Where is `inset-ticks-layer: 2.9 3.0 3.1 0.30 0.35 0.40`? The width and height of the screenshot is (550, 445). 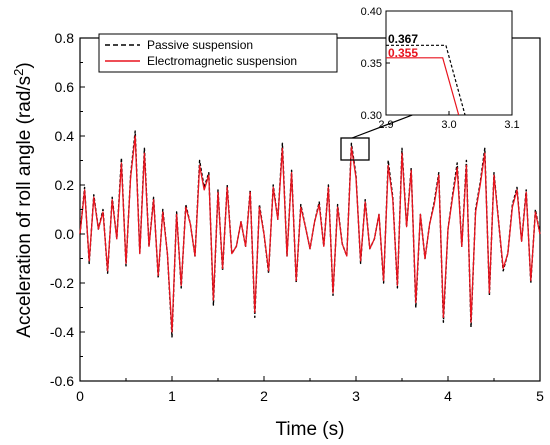
inset-ticks-layer: 2.9 3.0 3.1 0.30 0.35 0.40 is located at coordinates (440, 68).